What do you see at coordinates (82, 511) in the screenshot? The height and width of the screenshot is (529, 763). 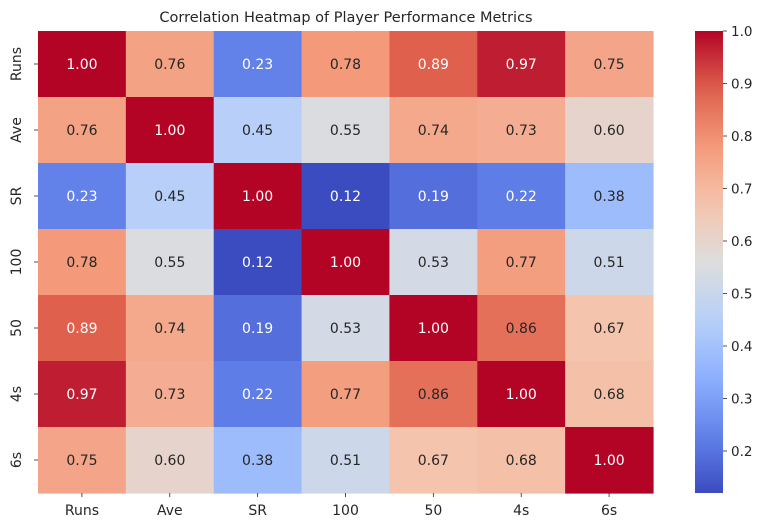 I see `x-tick-label: Runs` at bounding box center [82, 511].